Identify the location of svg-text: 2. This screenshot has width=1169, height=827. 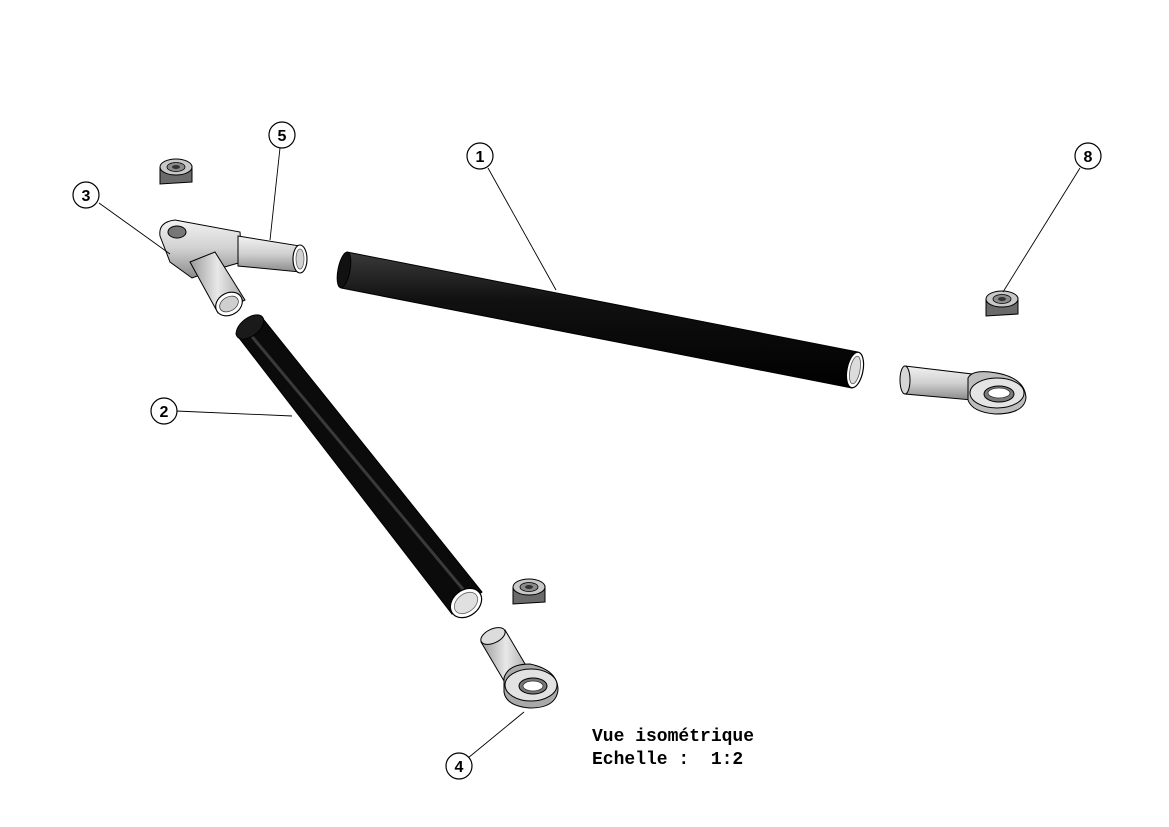
(164, 412).